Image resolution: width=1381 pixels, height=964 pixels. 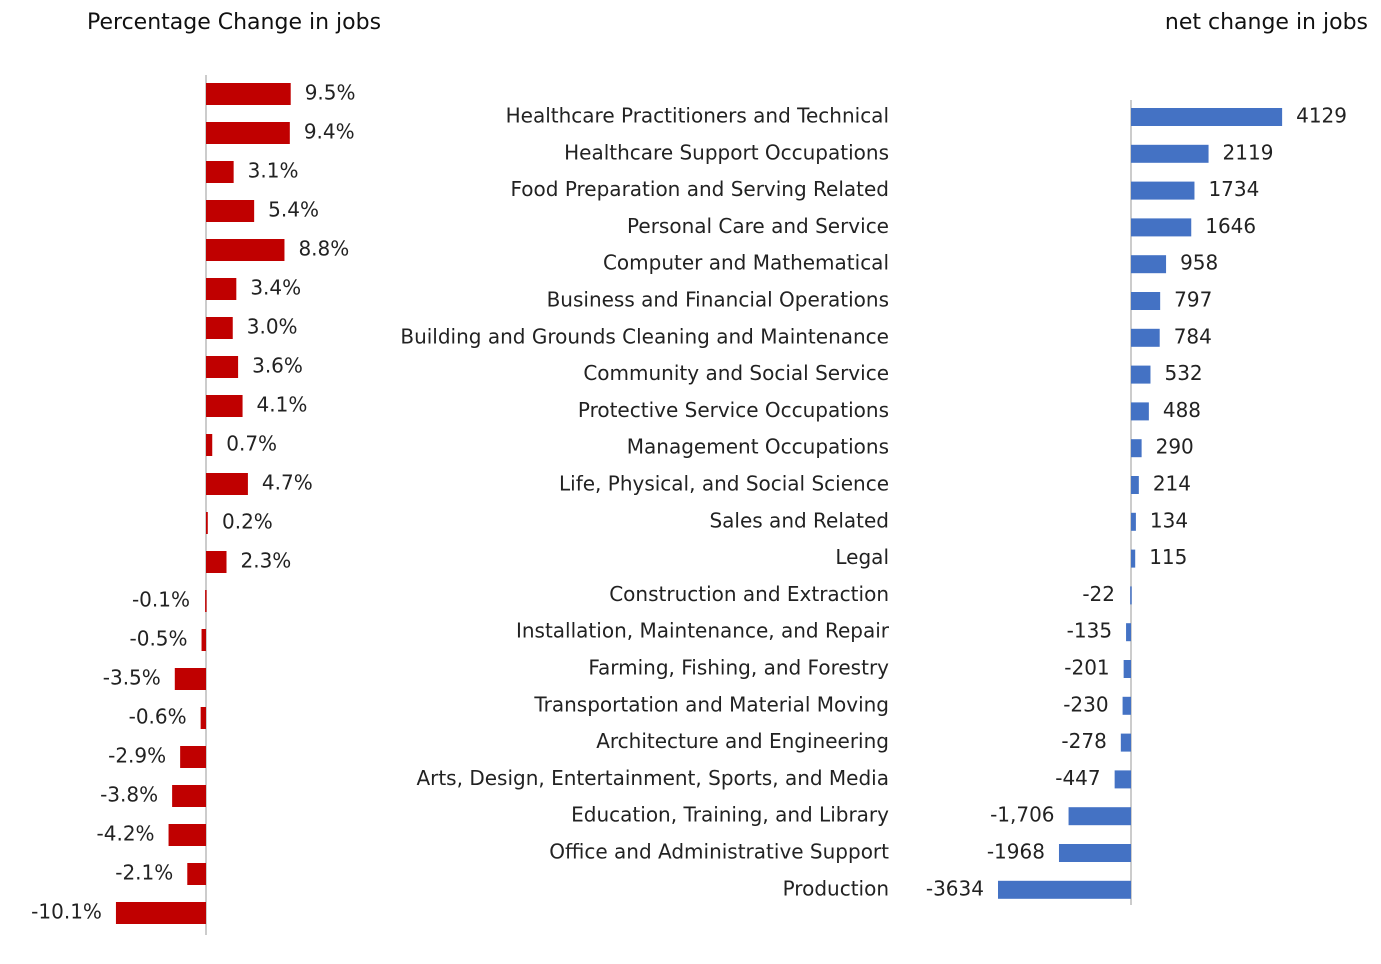 What do you see at coordinates (277, 366) in the screenshot?
I see `data-label: 3.6%` at bounding box center [277, 366].